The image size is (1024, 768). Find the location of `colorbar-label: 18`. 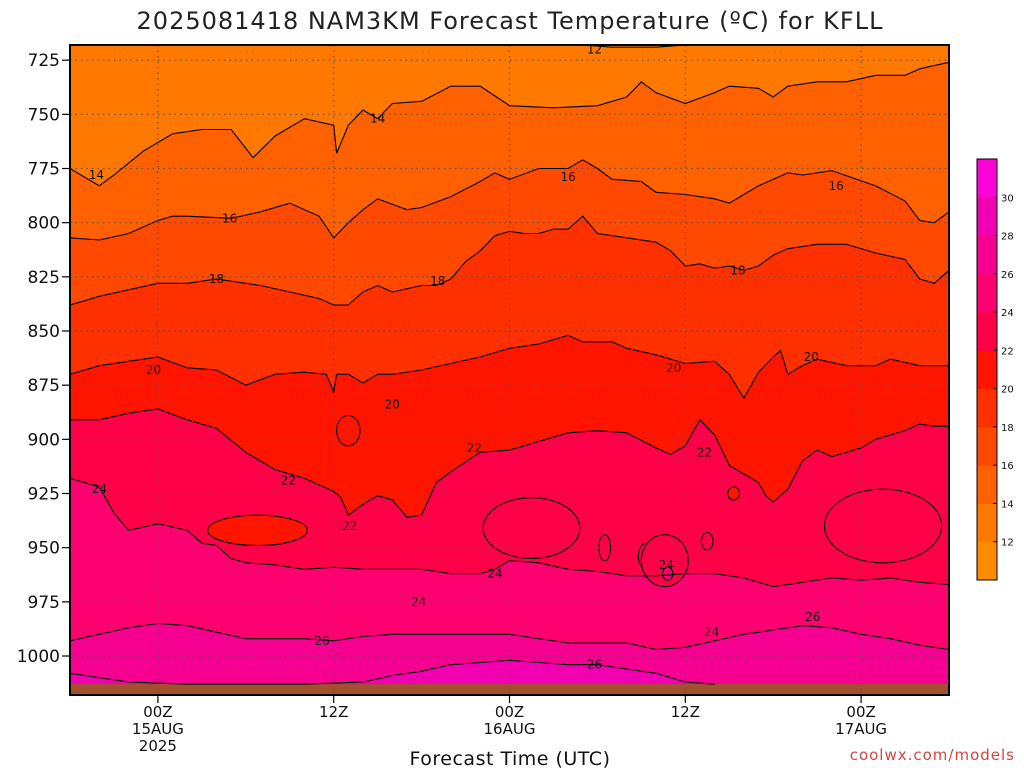

colorbar-label: 18 is located at coordinates (1007, 428).